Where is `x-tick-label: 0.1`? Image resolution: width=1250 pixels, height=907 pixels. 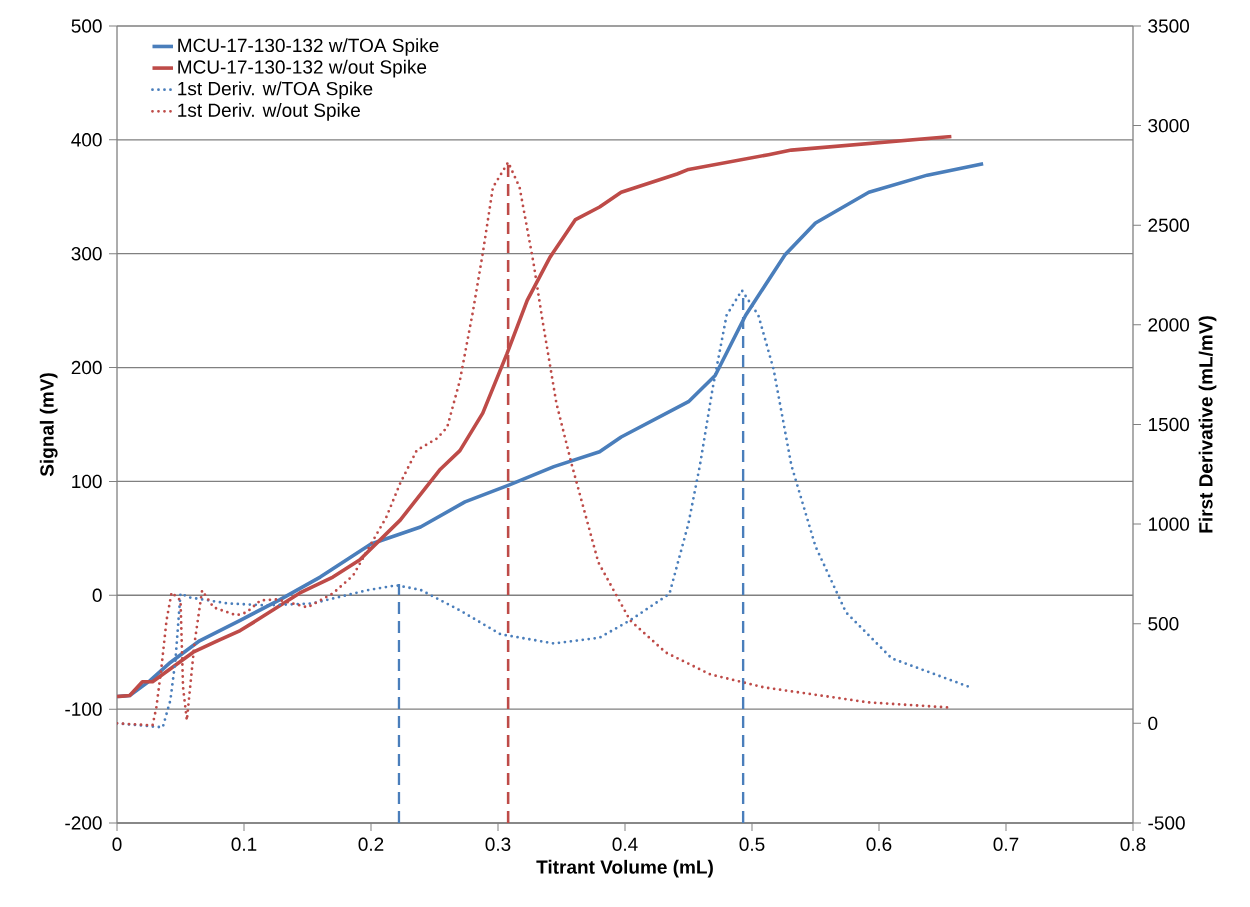 x-tick-label: 0.1 is located at coordinates (244, 844).